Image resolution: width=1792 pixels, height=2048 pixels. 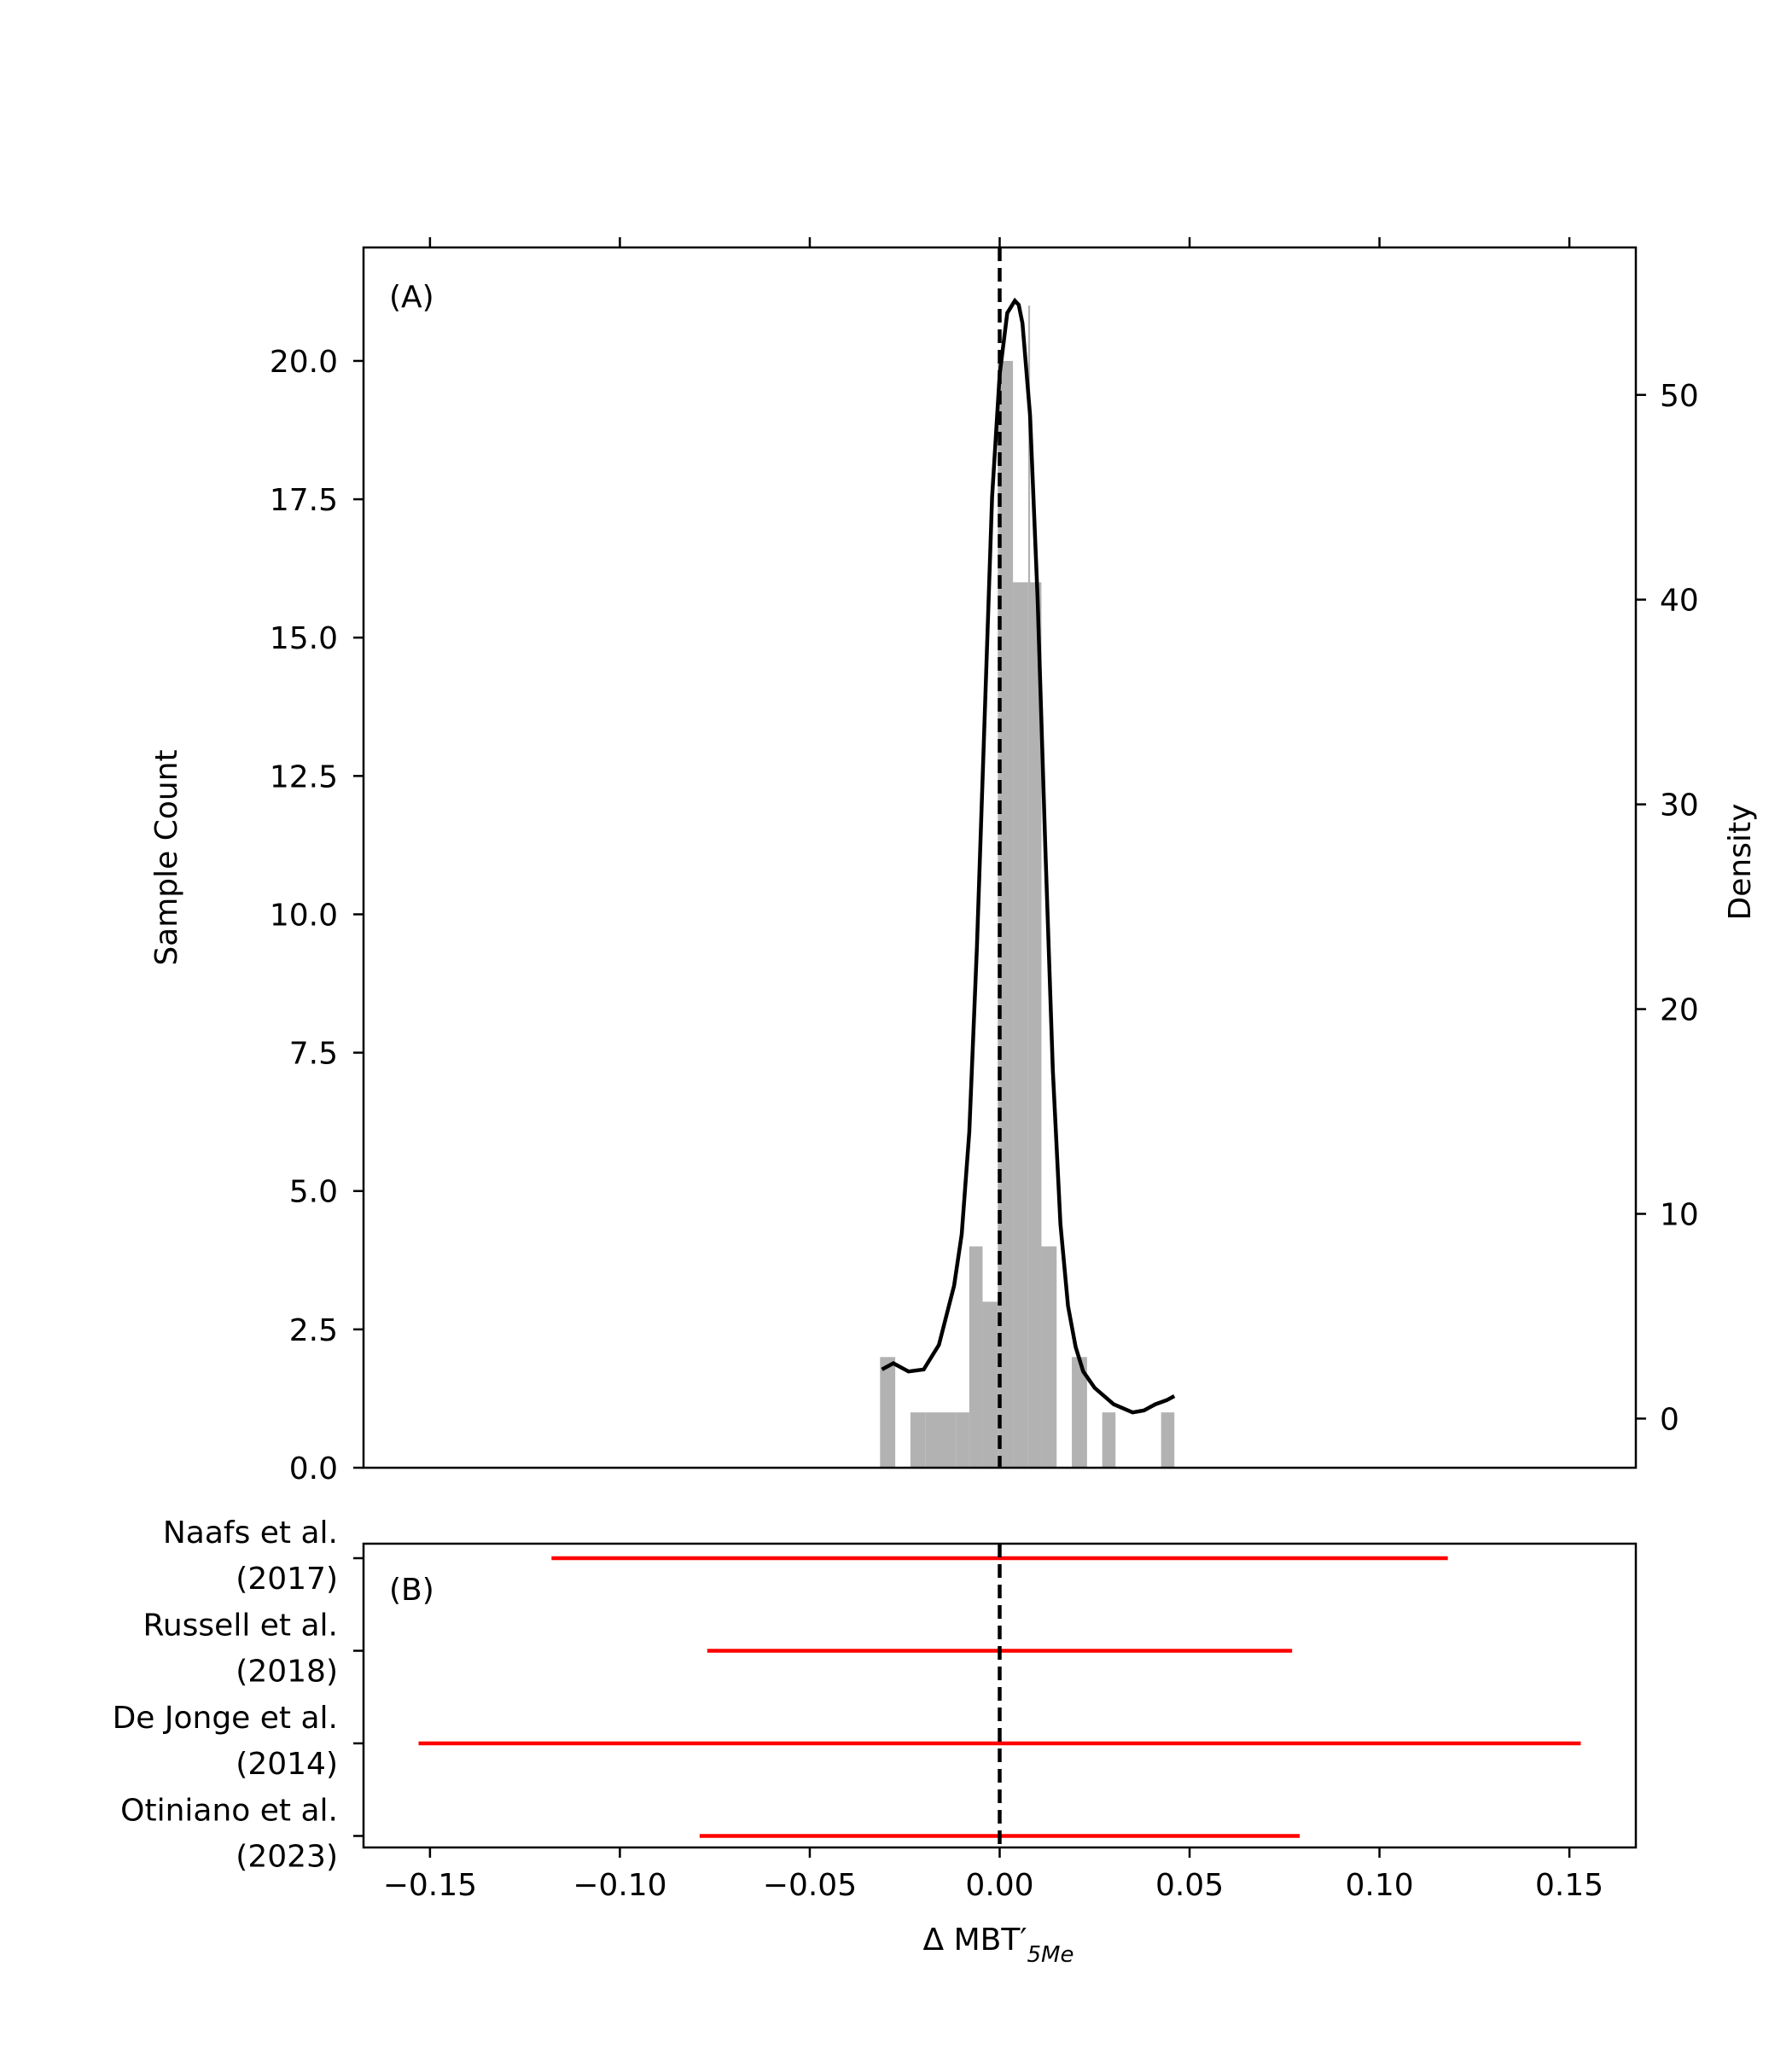 What do you see at coordinates (999, 1886) in the screenshot?
I see `x-tick-label: 0.00` at bounding box center [999, 1886].